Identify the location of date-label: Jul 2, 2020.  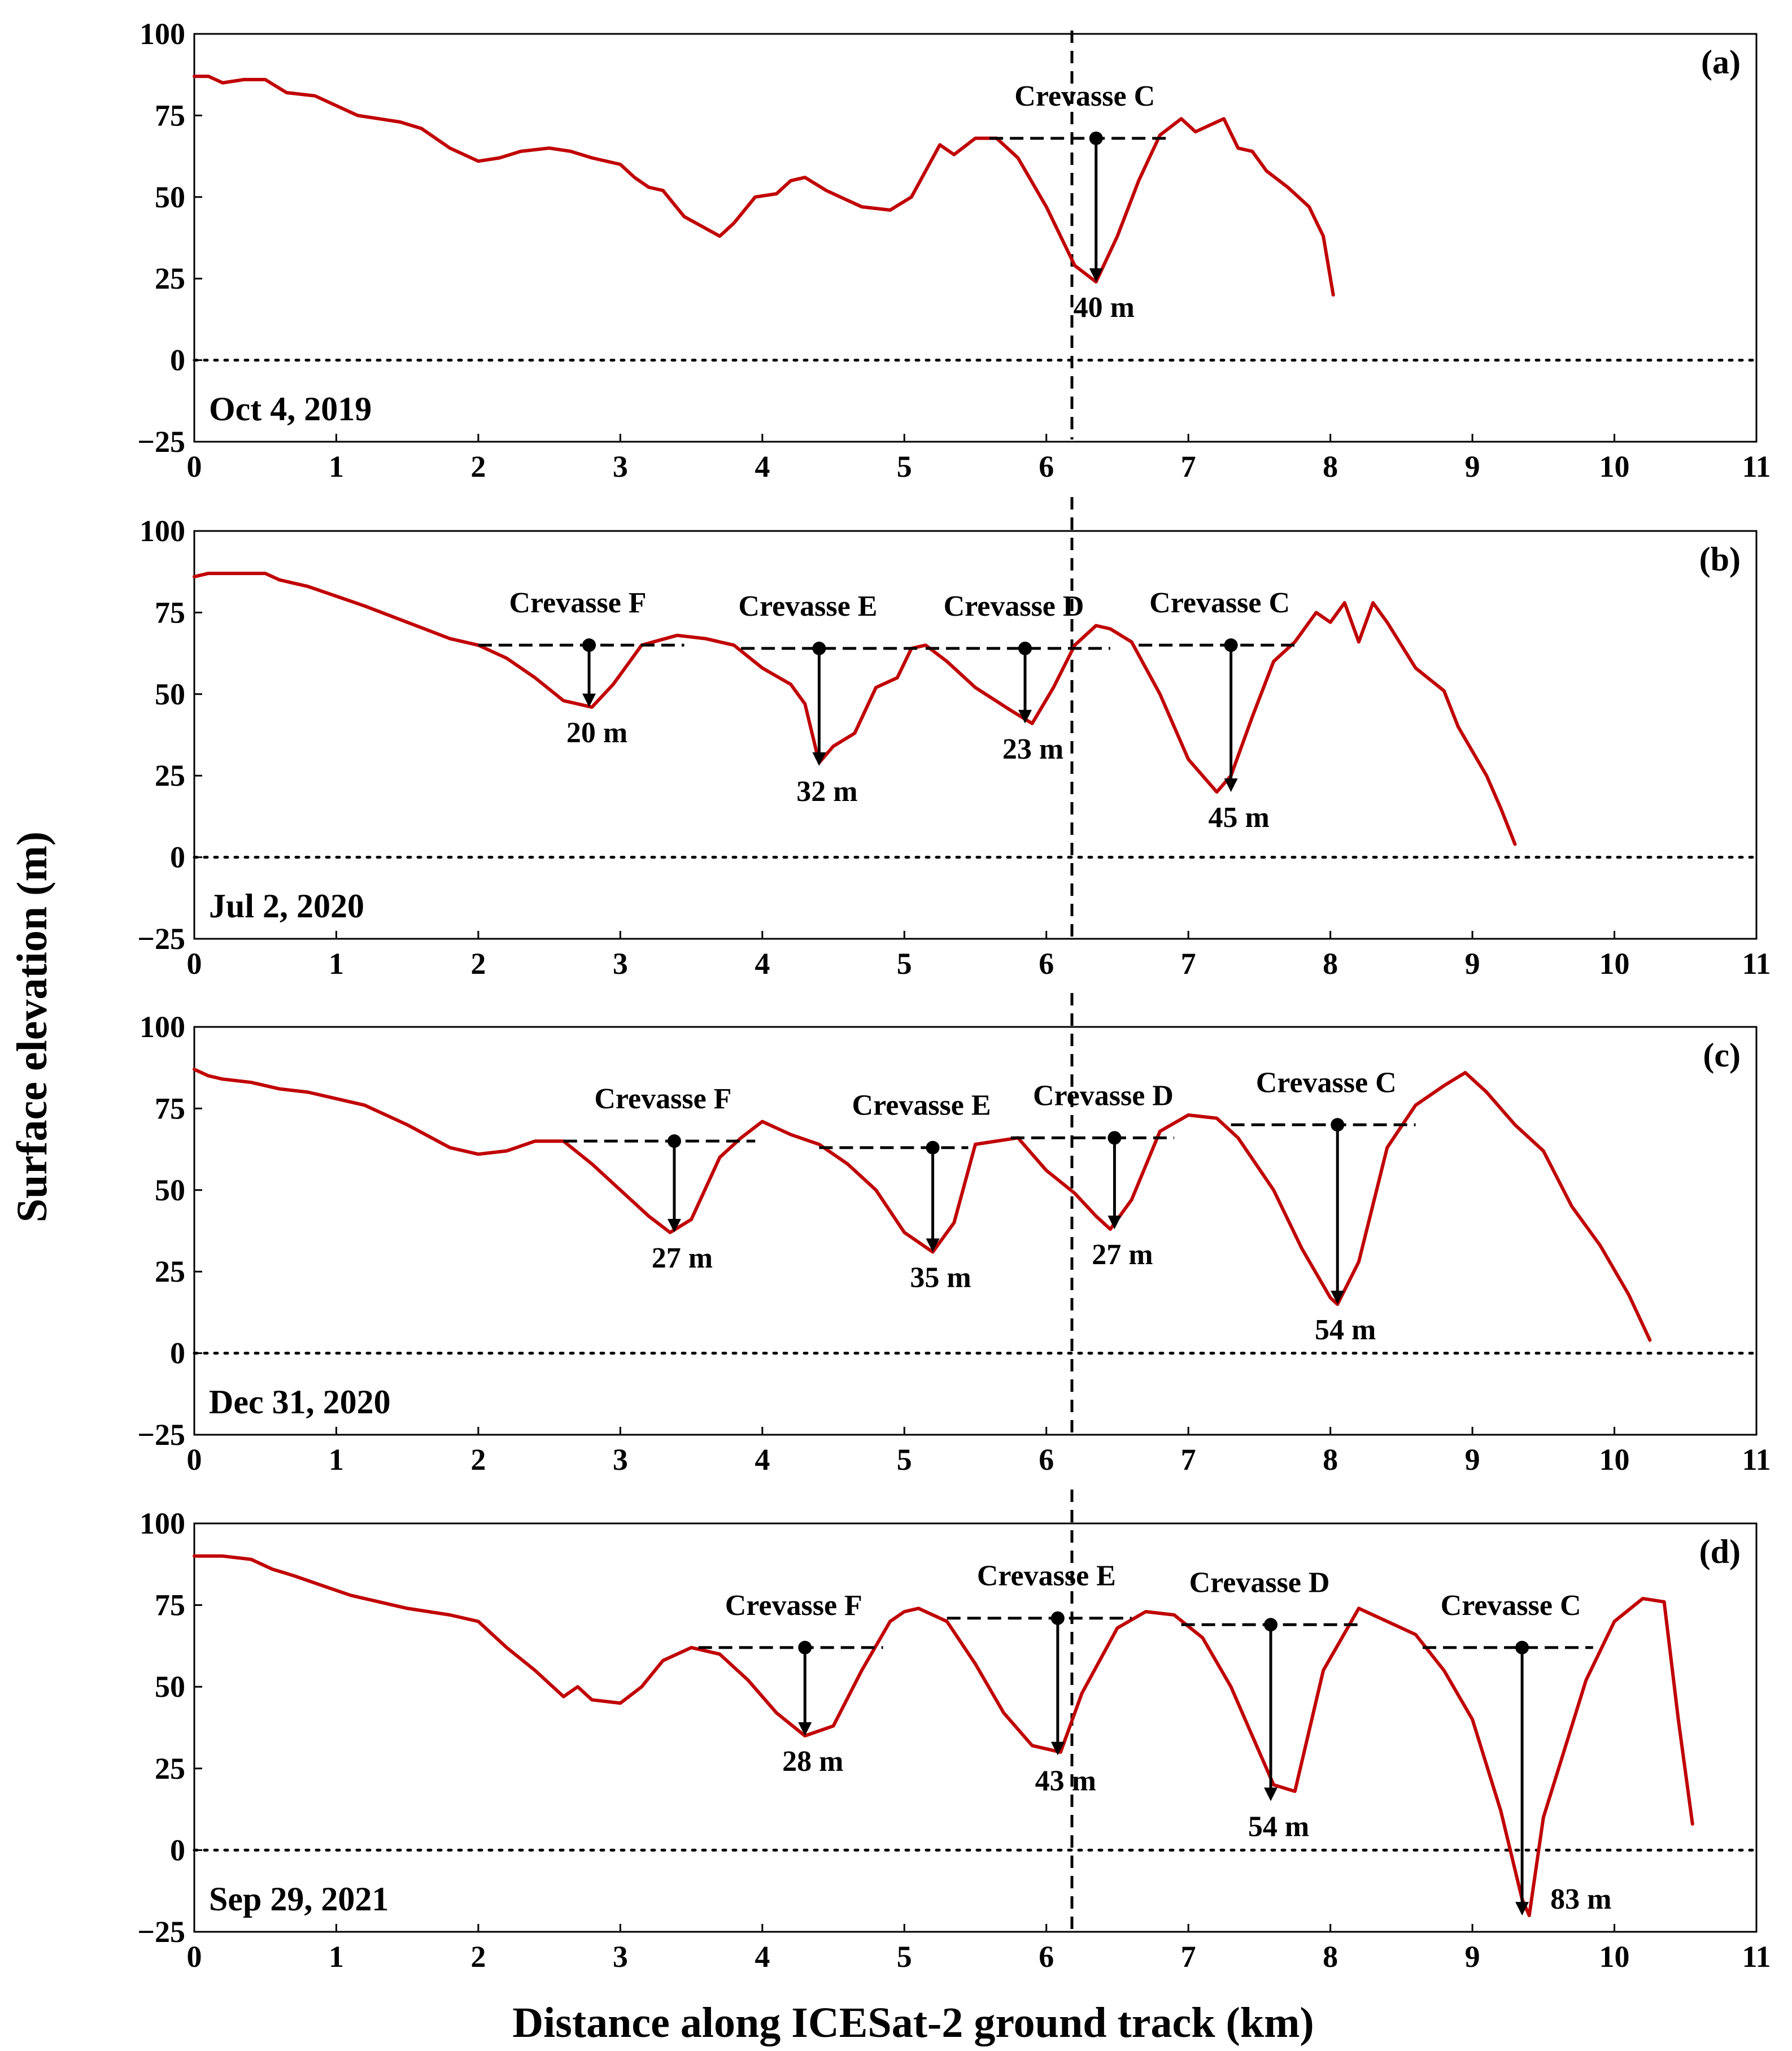
(286, 906).